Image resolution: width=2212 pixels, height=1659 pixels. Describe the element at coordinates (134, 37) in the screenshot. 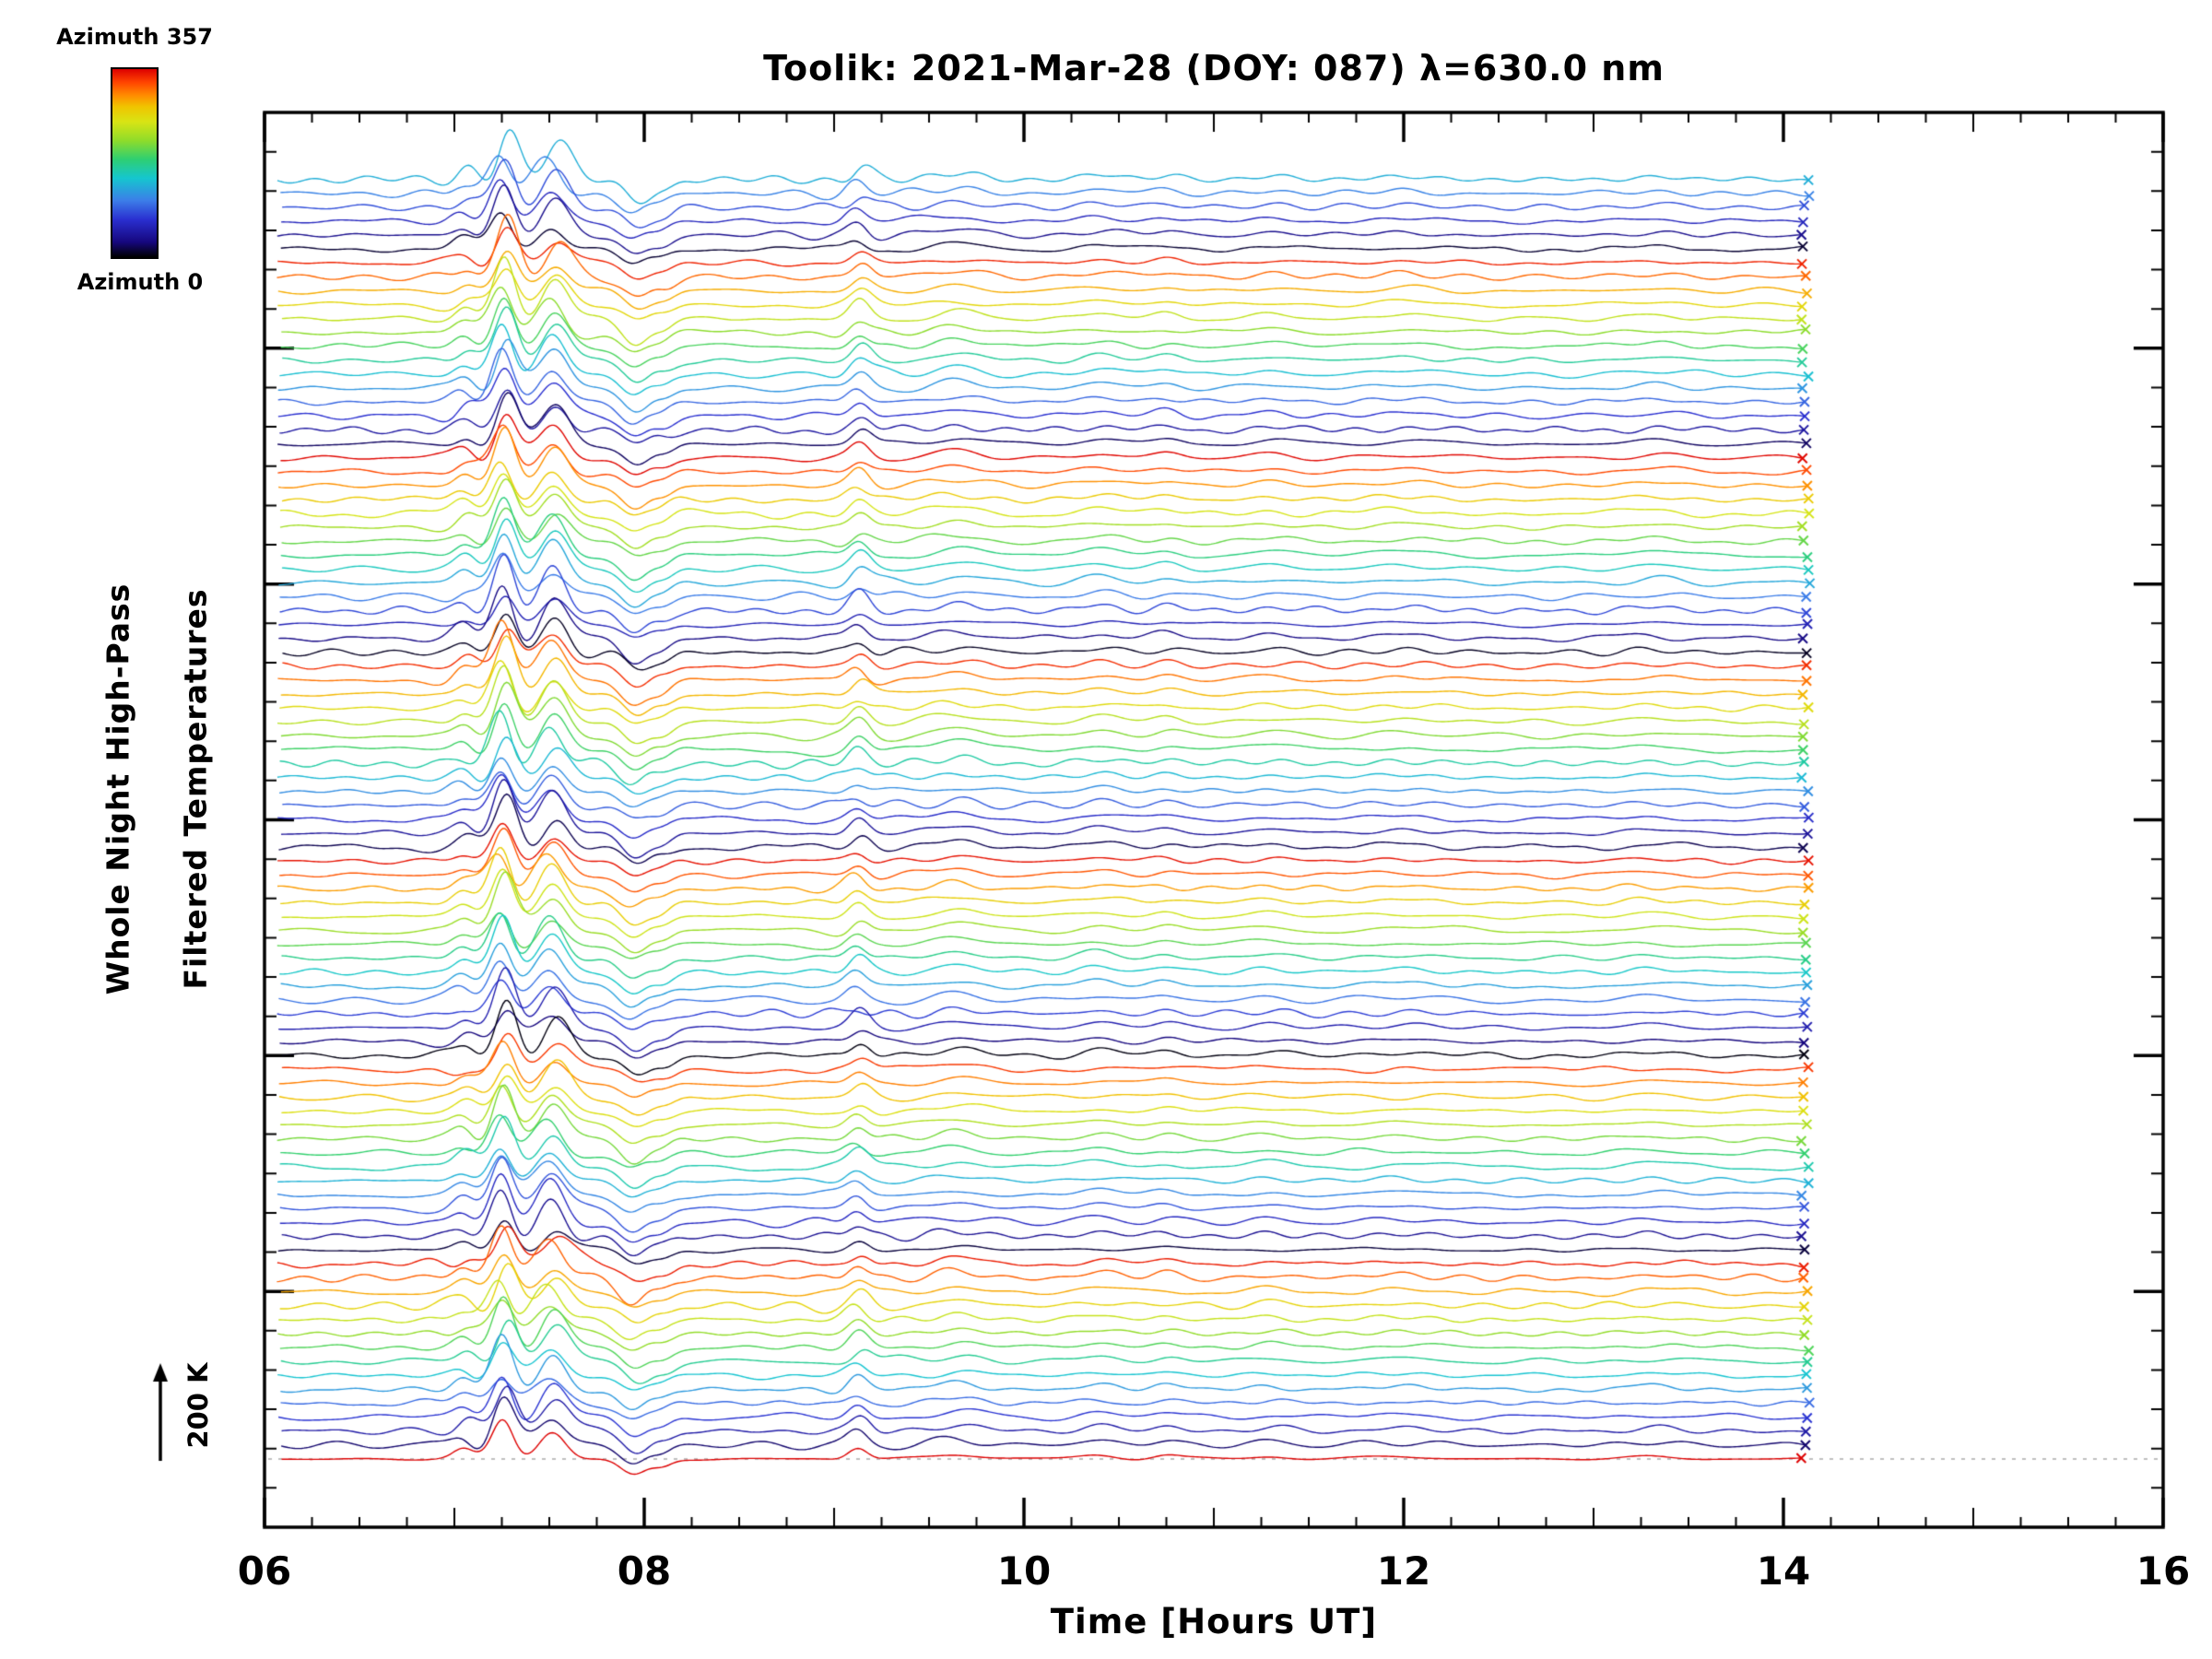

I see `colorbar-top-label: Azimuth 357` at that location.